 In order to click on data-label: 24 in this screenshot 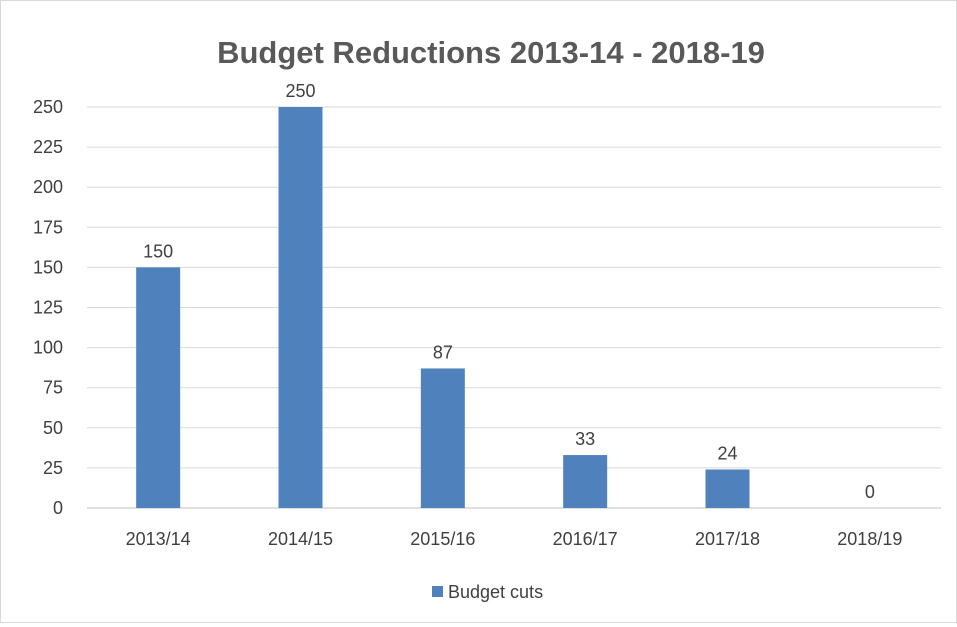, I will do `click(727, 454)`.